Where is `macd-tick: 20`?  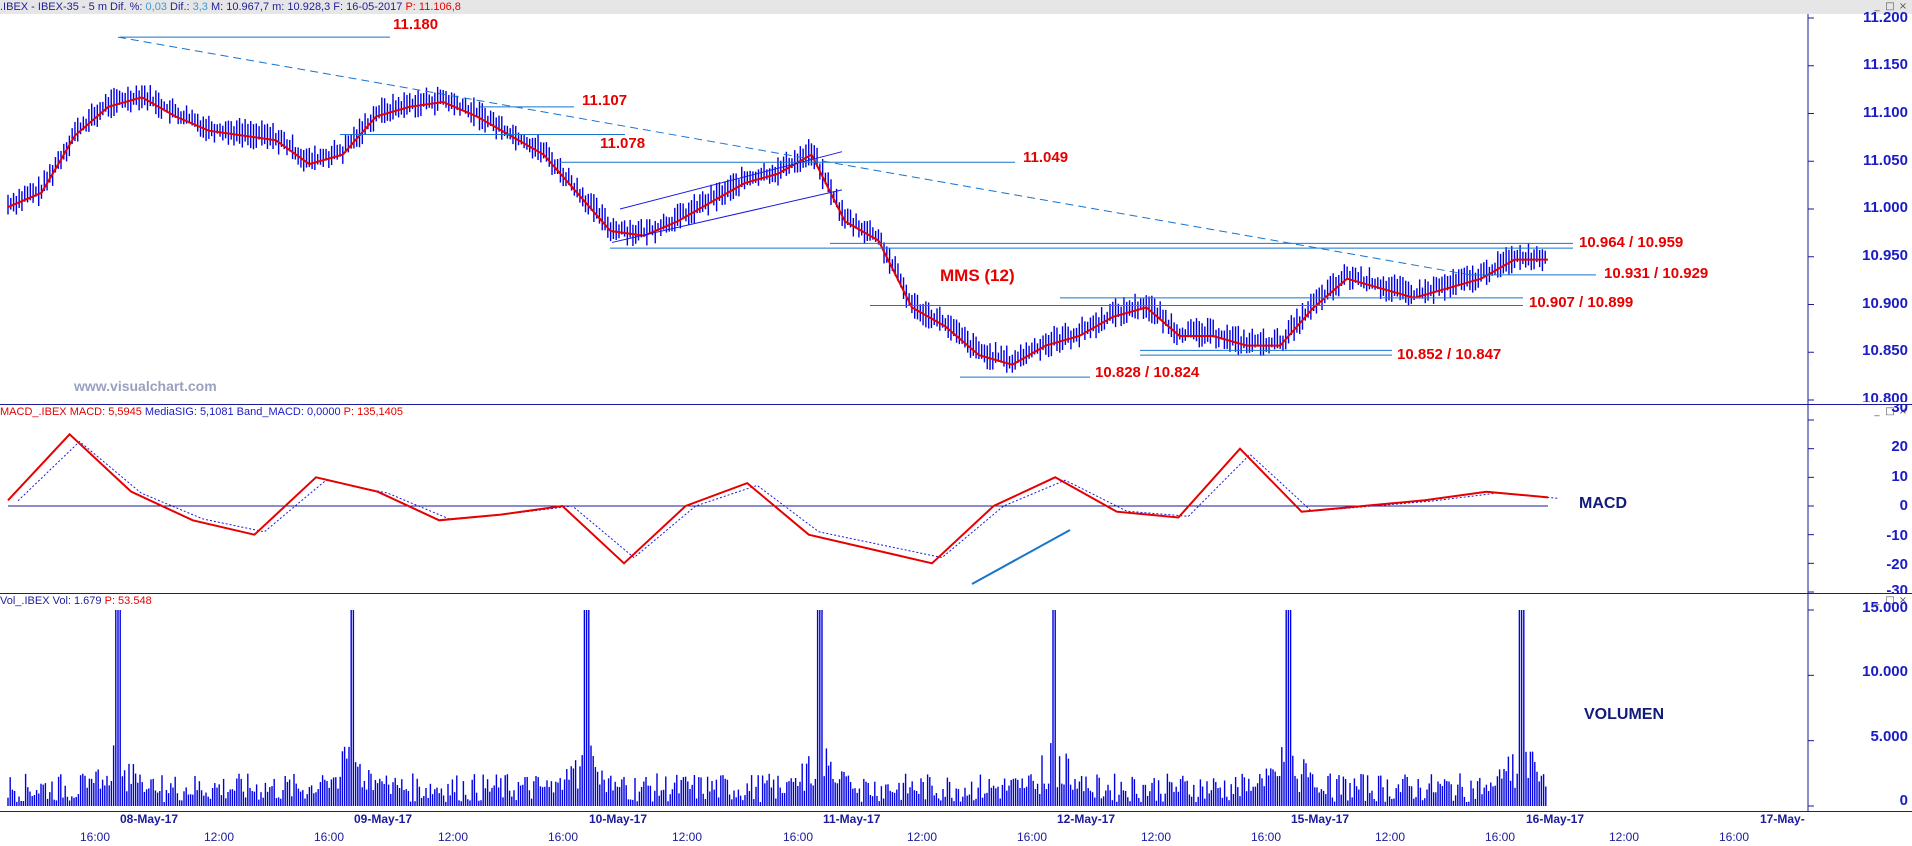
macd-tick: 20 is located at coordinates (1899, 446).